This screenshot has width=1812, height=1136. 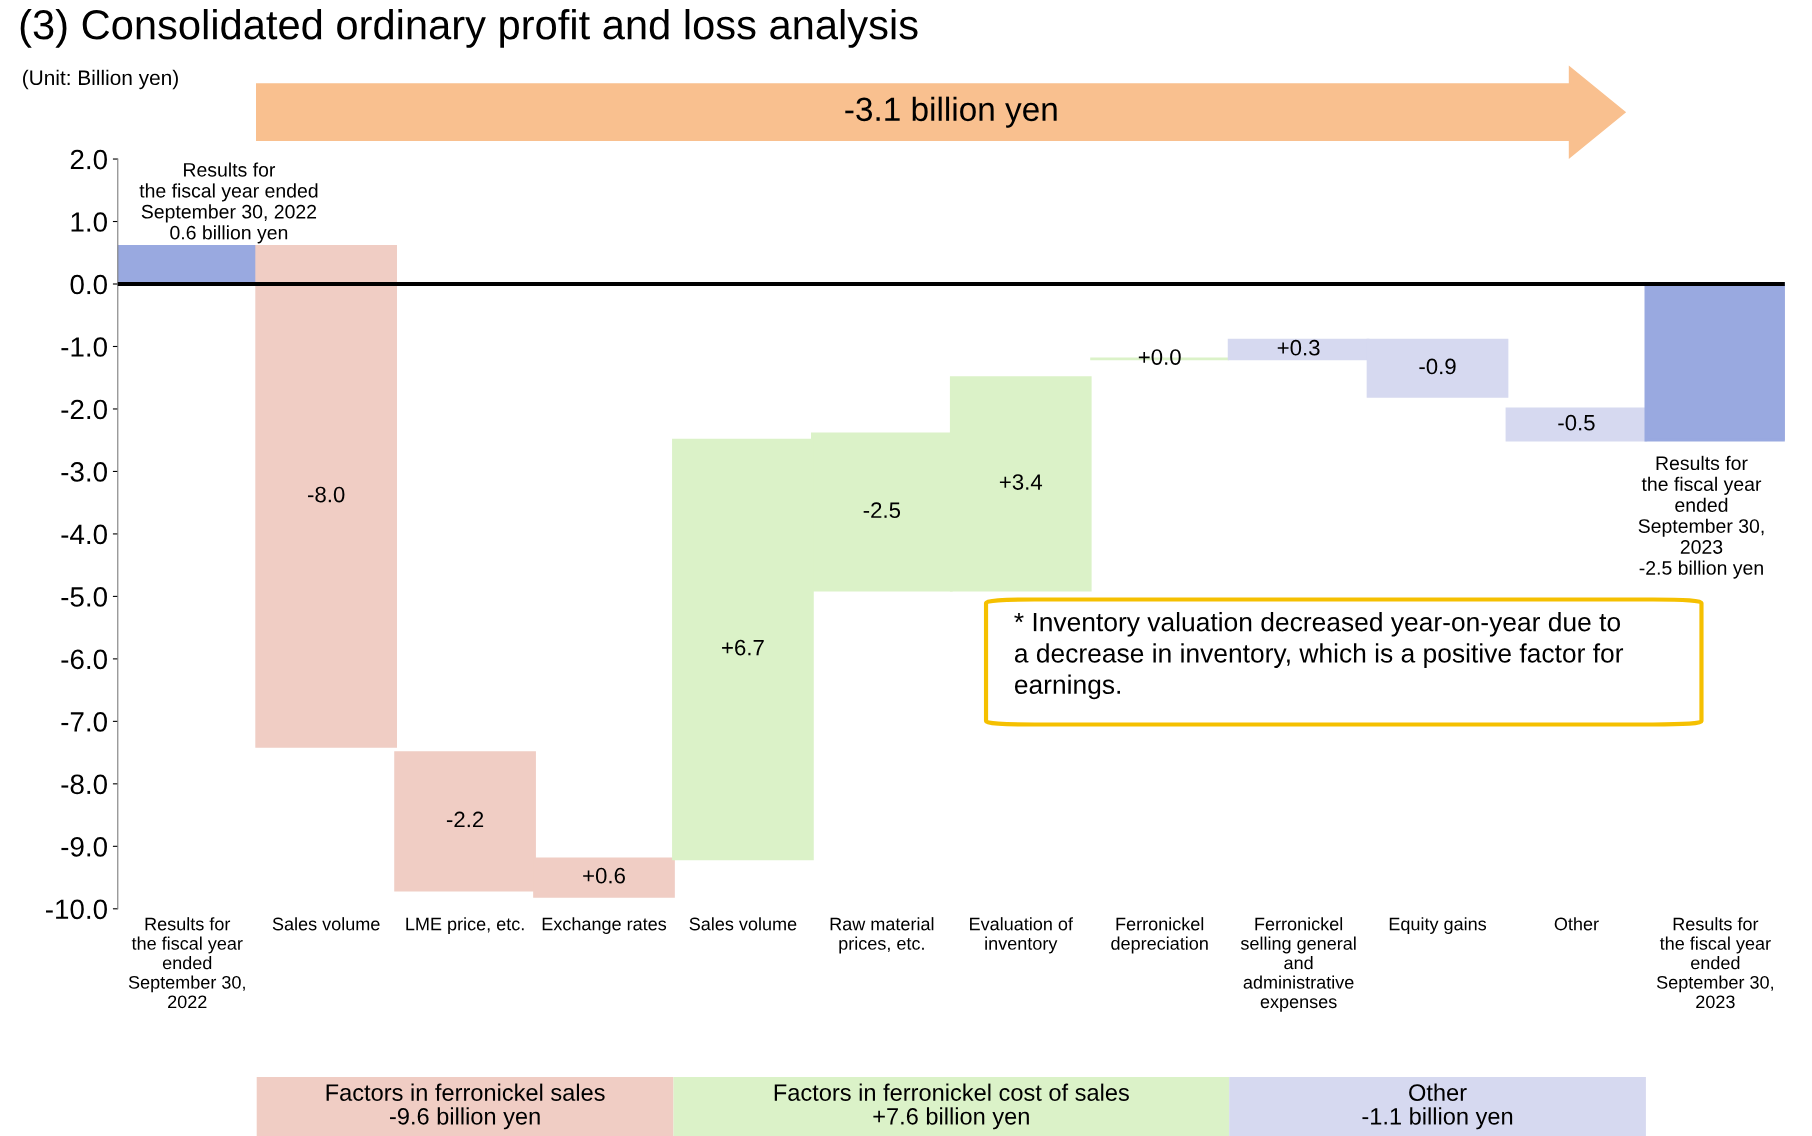 What do you see at coordinates (1298, 964) in the screenshot?
I see `x-tick-label: Ferronickel selling general and administrative expenses` at bounding box center [1298, 964].